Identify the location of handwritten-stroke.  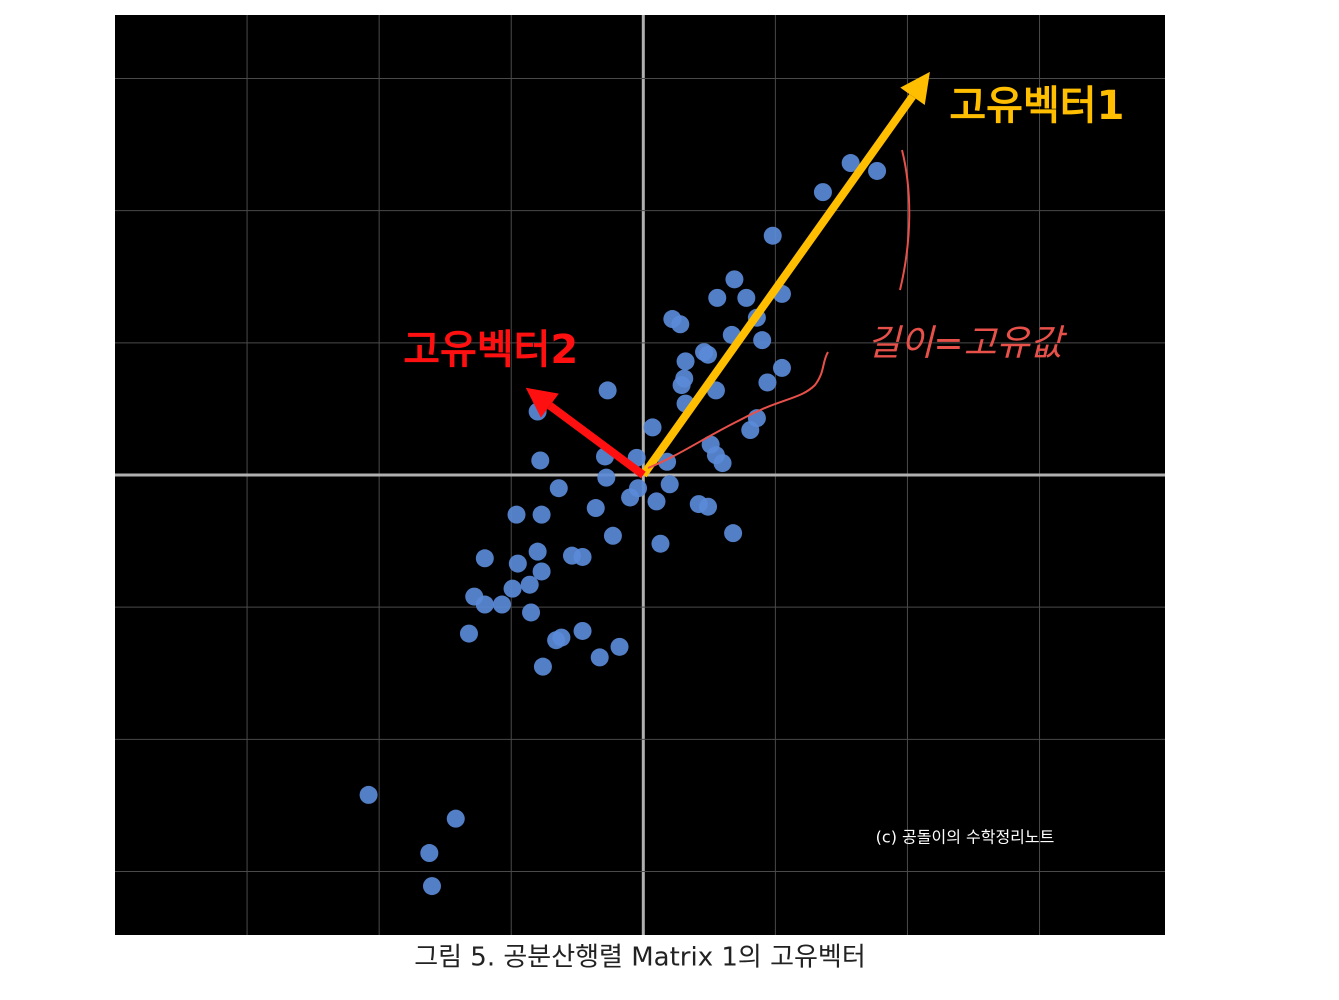
(779, 309).